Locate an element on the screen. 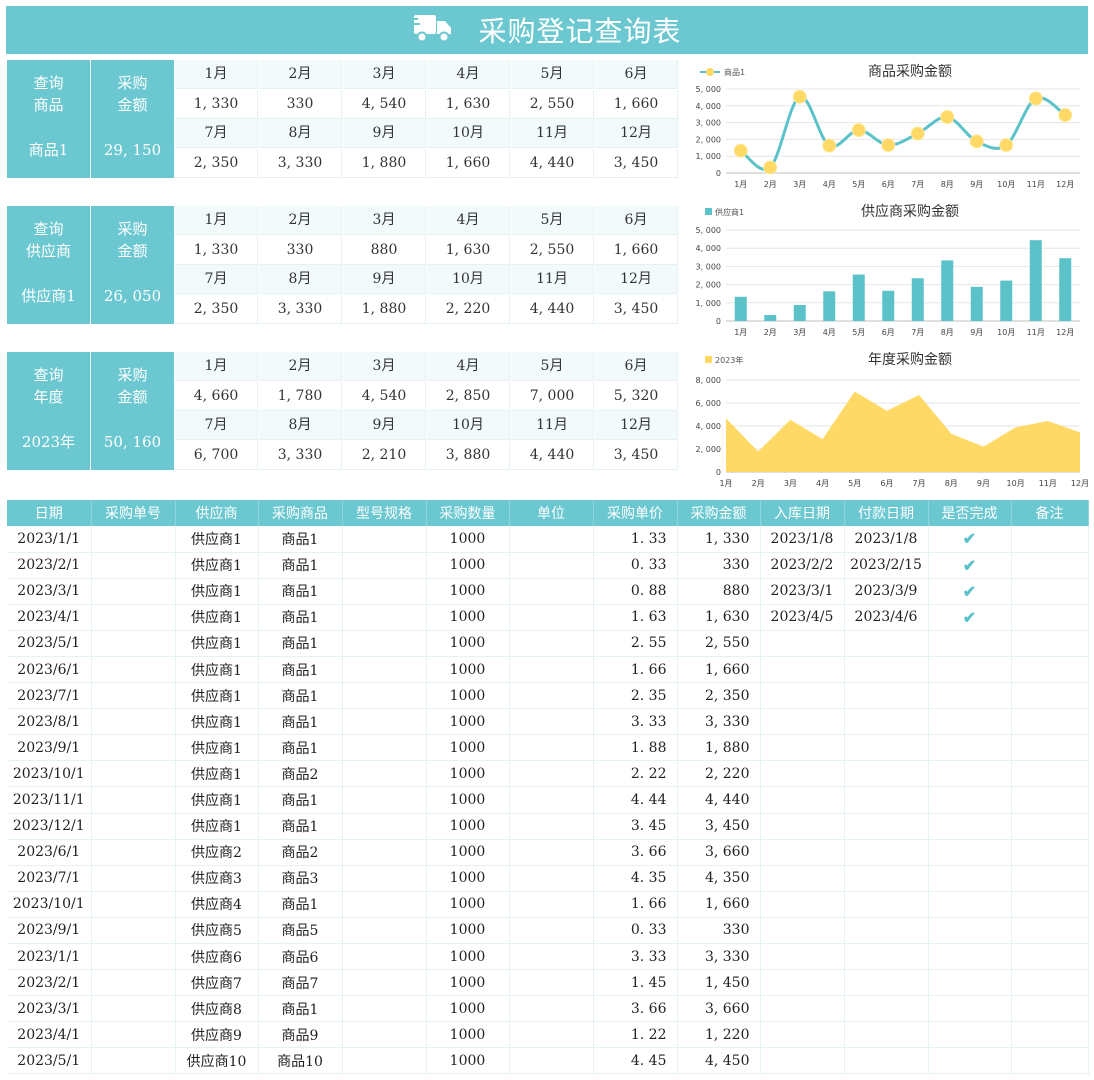  column-header: 采购数量 is located at coordinates (468, 513).